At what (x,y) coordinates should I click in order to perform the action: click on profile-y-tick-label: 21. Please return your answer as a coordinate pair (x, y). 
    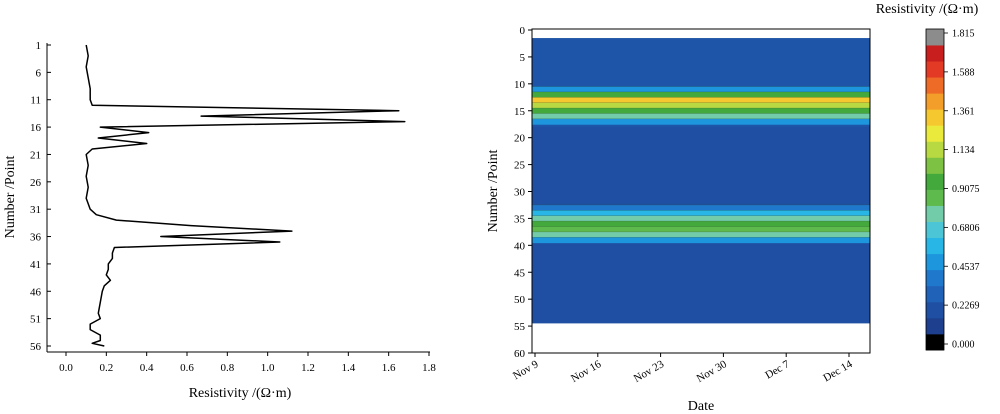
    Looking at the image, I should click on (35, 155).